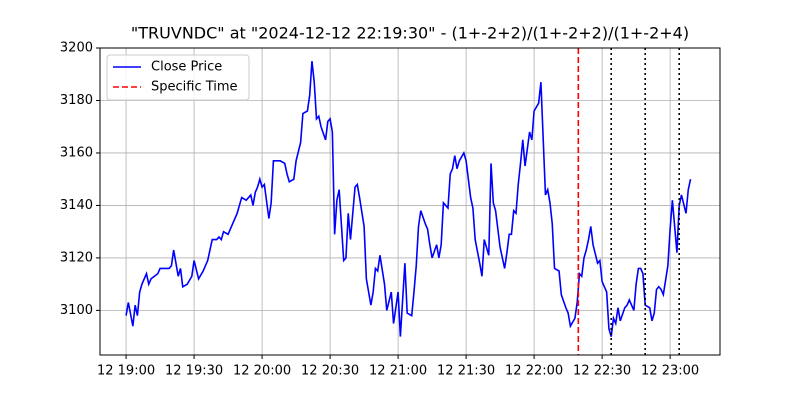 Image resolution: width=800 pixels, height=404 pixels. Describe the element at coordinates (186, 67) in the screenshot. I see `legend-label: Close Price` at that location.